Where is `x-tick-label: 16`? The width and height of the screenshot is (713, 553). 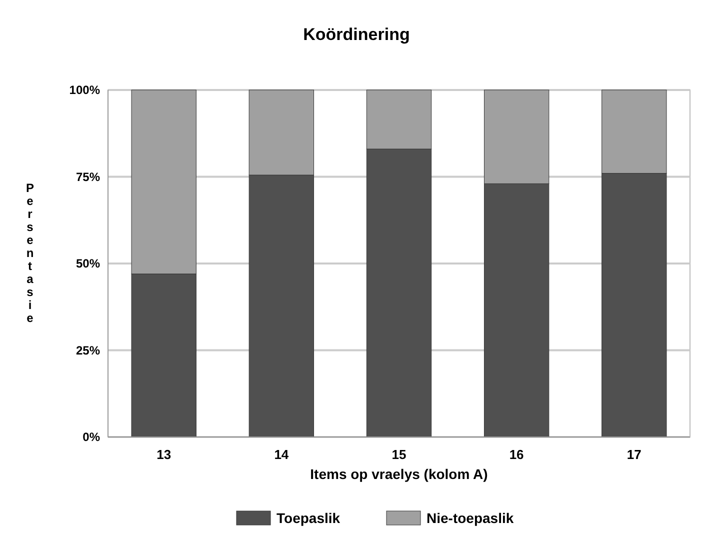 x-tick-label: 16 is located at coordinates (516, 454).